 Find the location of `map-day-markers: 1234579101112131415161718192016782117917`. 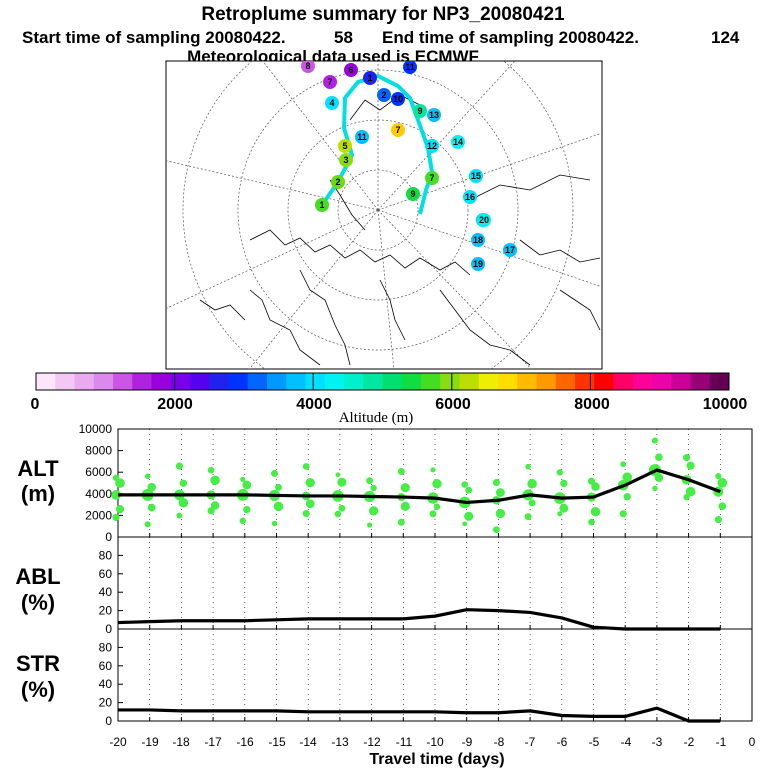

map-day-markers: 1234579101112131415161718192016782117917 is located at coordinates (409, 166).